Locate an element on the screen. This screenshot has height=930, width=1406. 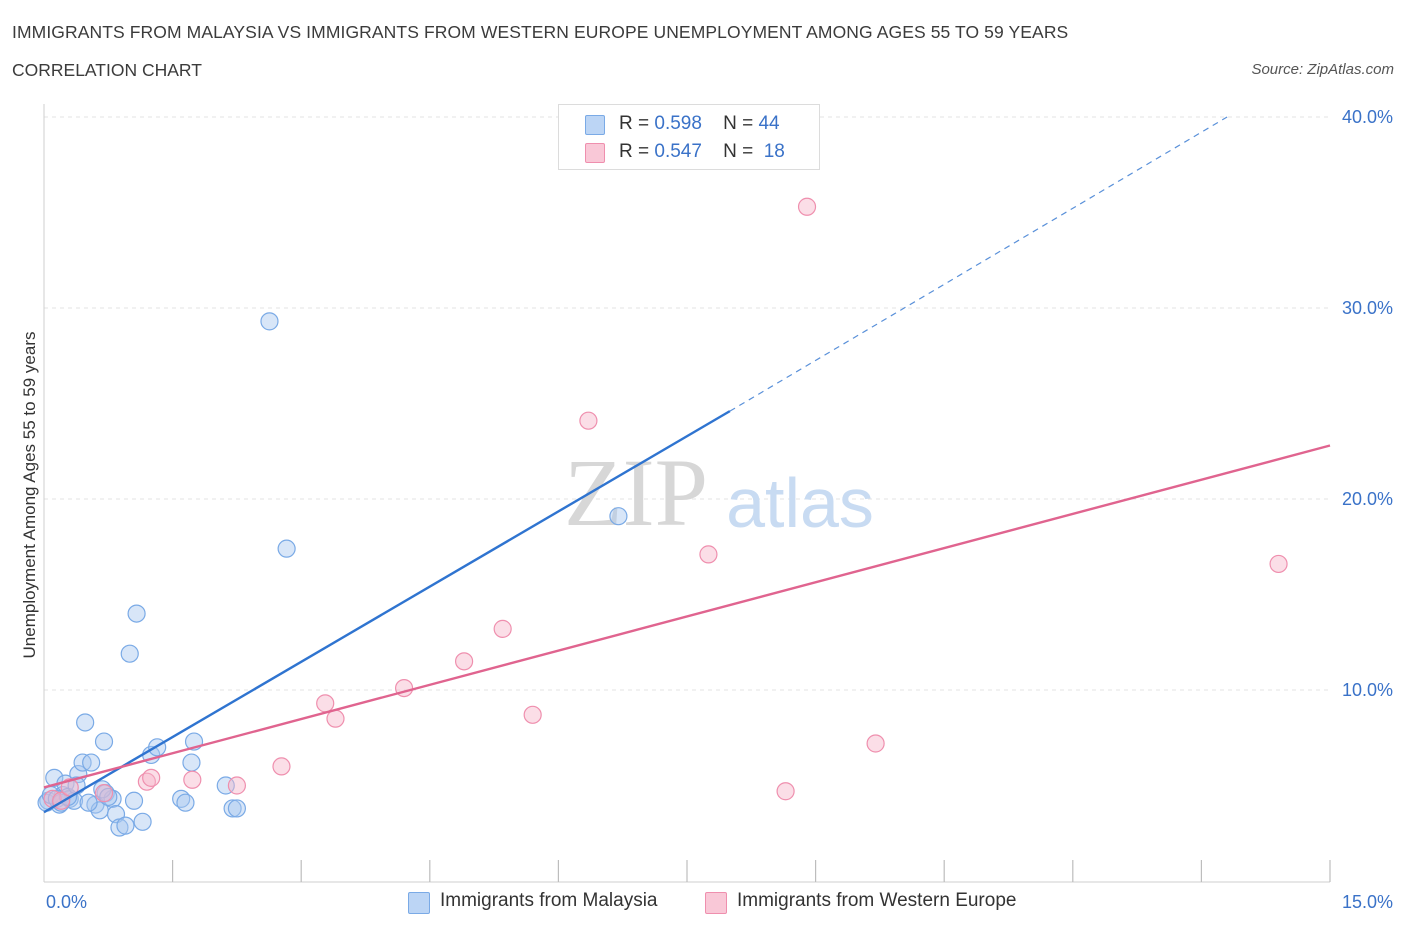
watermark-atlas: atlas is located at coordinates (800, 503).